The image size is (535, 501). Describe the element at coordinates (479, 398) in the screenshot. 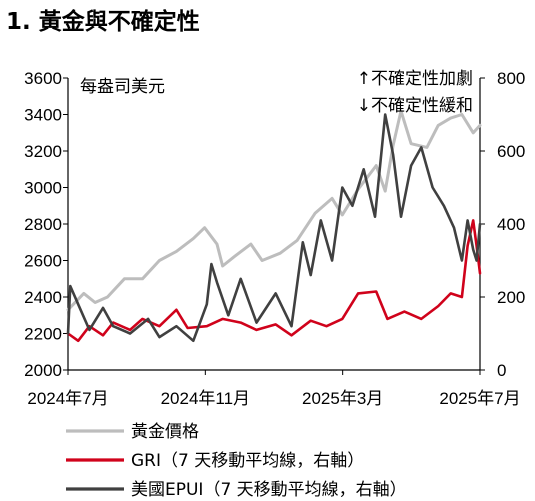

I see `x-tick-label: 2025年7月` at that location.